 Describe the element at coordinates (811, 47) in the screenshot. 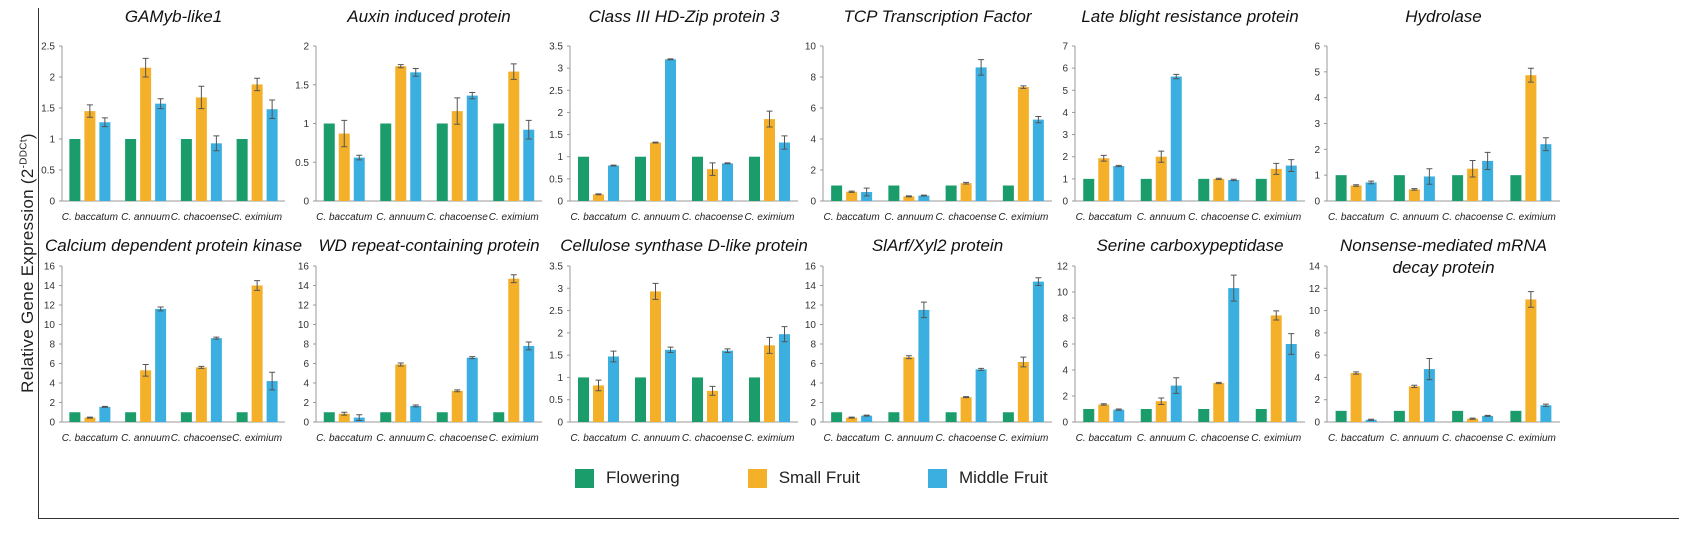

I see `y-tick-label: 10` at that location.